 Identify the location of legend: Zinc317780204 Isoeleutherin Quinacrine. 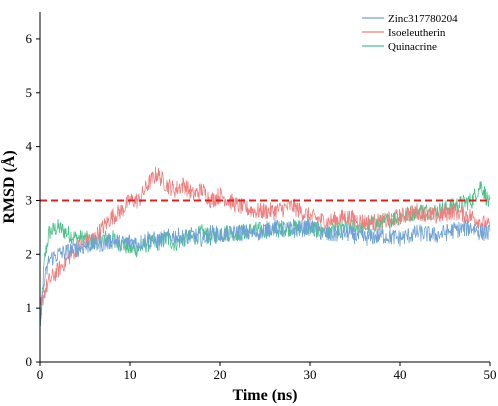
(410, 33).